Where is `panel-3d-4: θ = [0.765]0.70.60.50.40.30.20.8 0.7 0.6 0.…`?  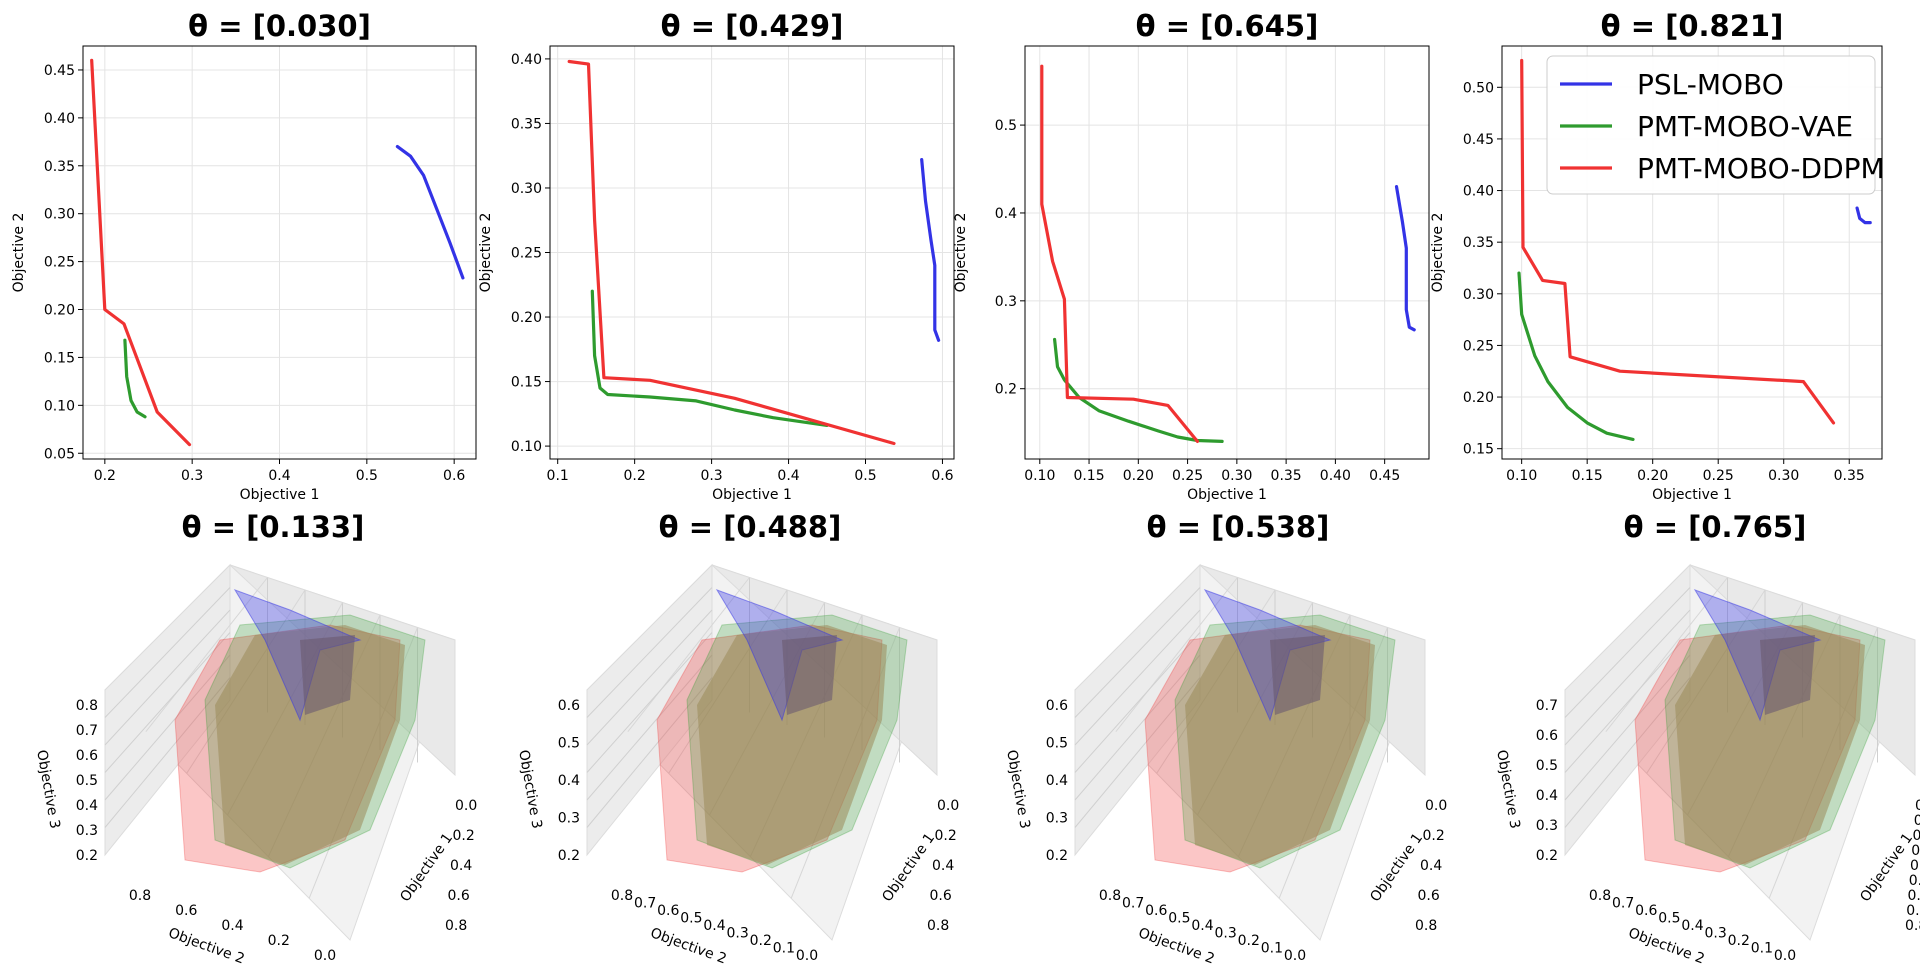 panel-3d-4: θ = [0.765]0.70.60.50.40.30.20.8 0.7 0.6 0.… is located at coordinates (1706, 738).